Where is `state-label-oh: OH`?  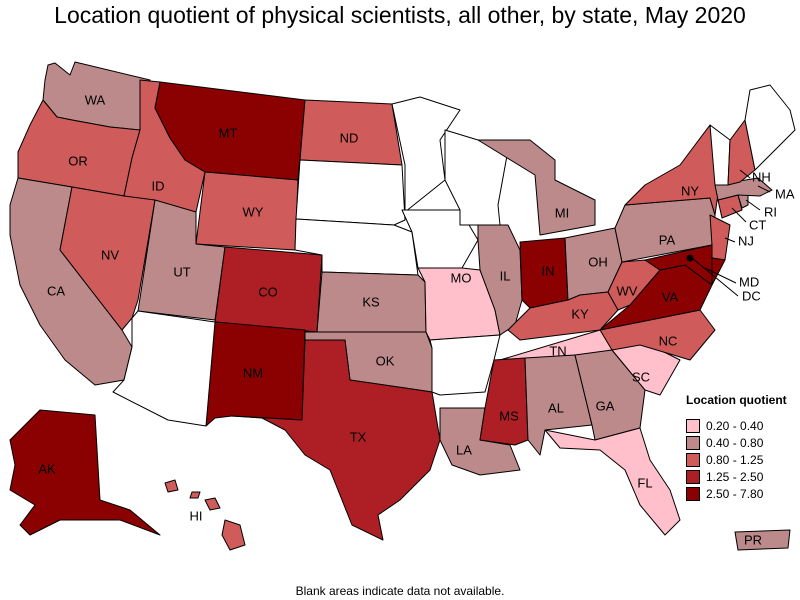 state-label-oh: OH is located at coordinates (598, 261).